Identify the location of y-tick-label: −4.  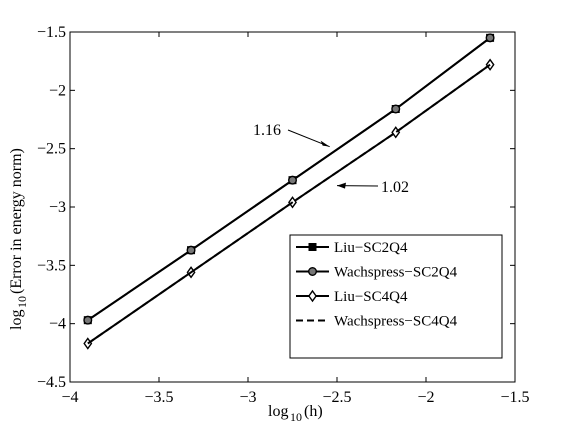
(57, 324).